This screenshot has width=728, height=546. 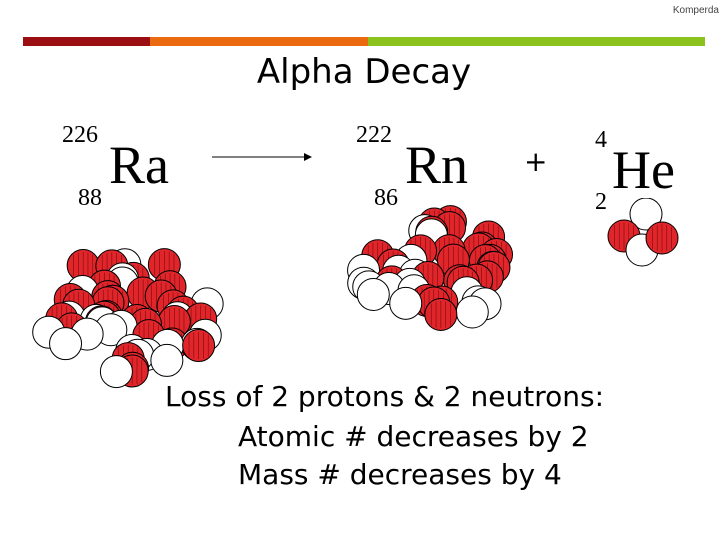 I want to click on slide-title: Alpha Decay, so click(x=364, y=72).